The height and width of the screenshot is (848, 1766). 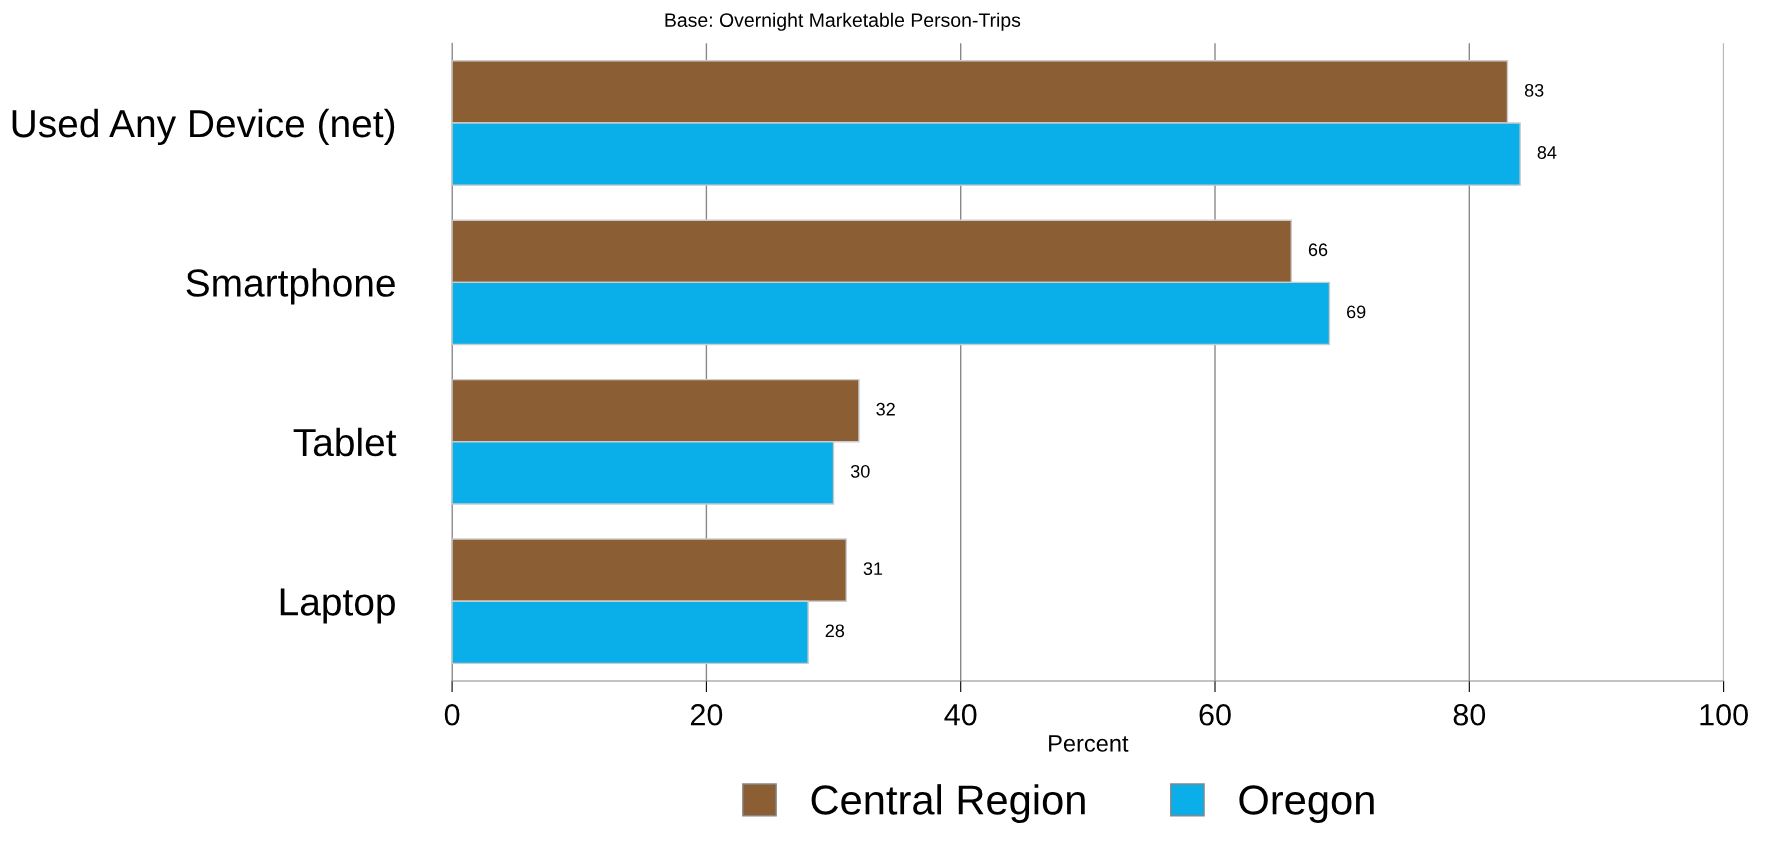 I want to click on data-label: 83, so click(x=1534, y=90).